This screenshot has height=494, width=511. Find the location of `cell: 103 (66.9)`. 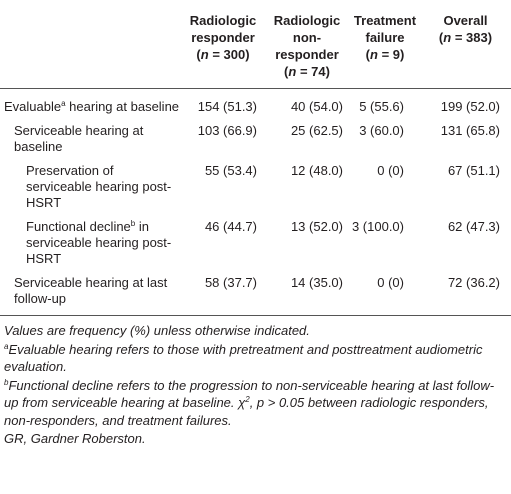

cell: 103 (66.9) is located at coordinates (227, 130).